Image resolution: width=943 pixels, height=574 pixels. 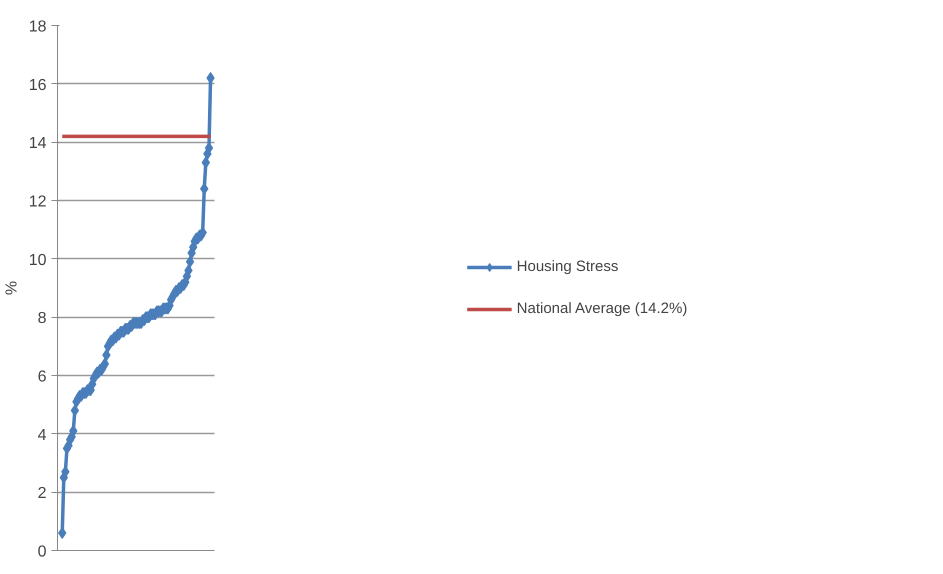 What do you see at coordinates (42, 377) in the screenshot?
I see `y-tick-label: 6` at bounding box center [42, 377].